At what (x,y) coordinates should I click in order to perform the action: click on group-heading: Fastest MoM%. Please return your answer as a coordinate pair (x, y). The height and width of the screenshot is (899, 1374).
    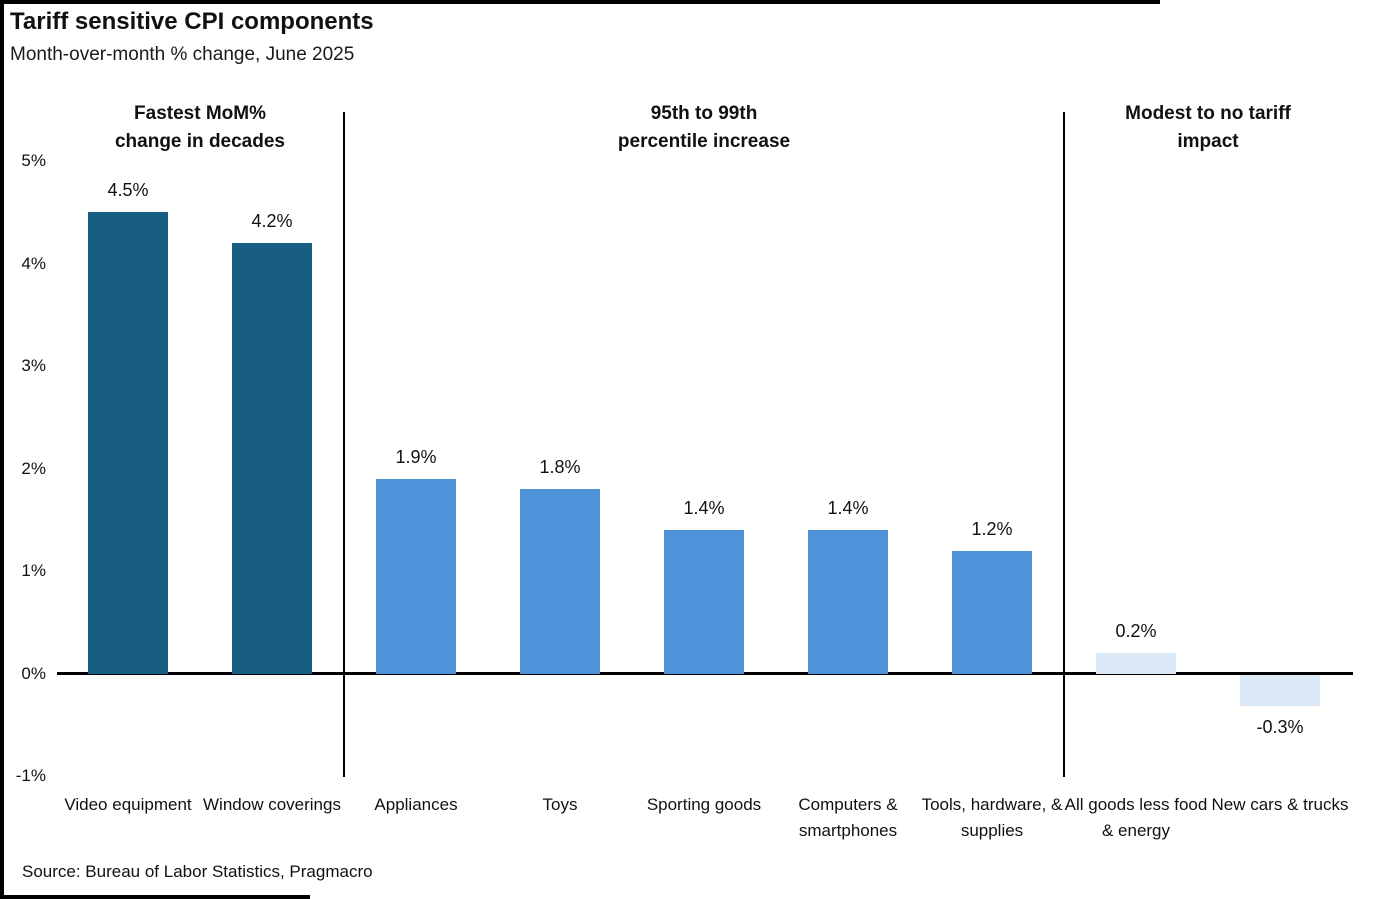
    Looking at the image, I should click on (200, 113).